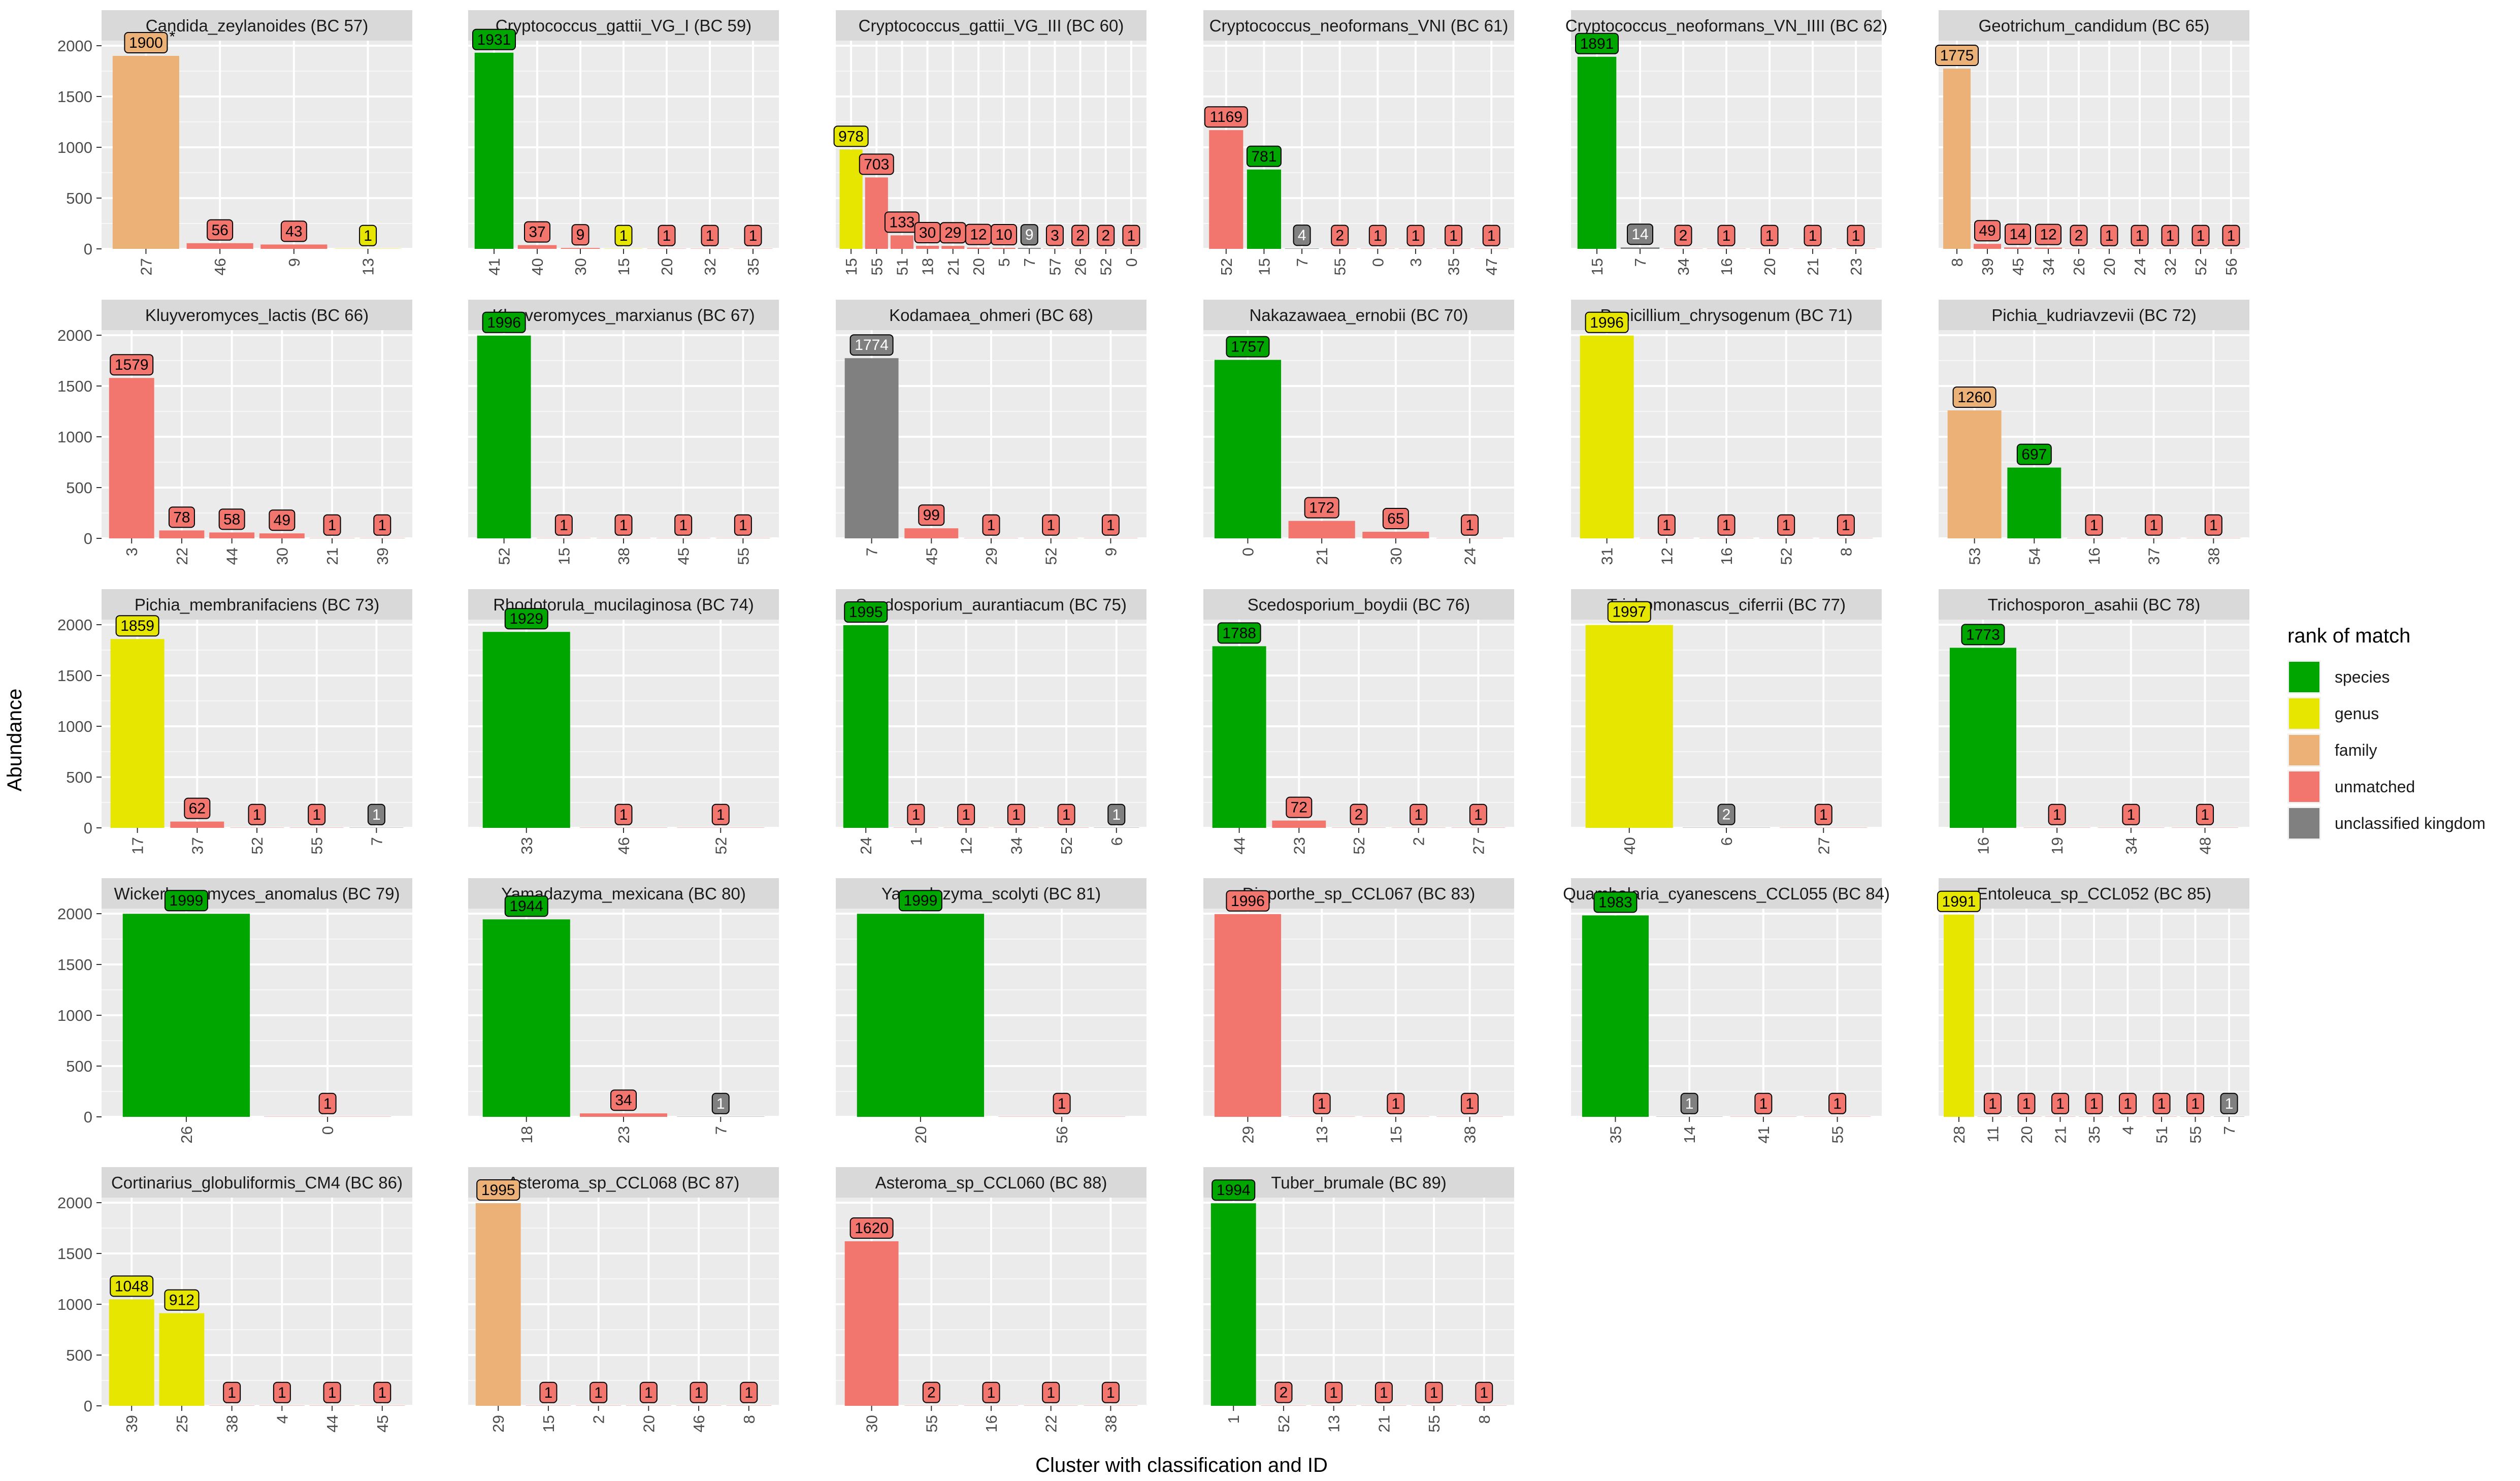 The image size is (2520, 1481). Describe the element at coordinates (1284, 1393) in the screenshot. I see `data-label: 2` at that location.